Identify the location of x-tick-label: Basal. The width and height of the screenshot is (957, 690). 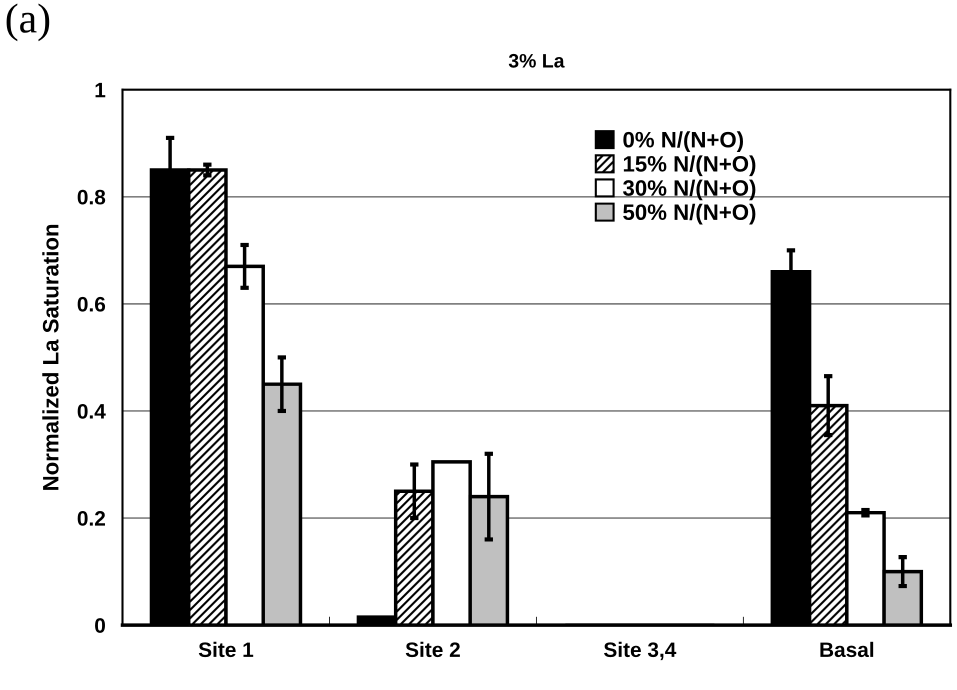
(847, 650).